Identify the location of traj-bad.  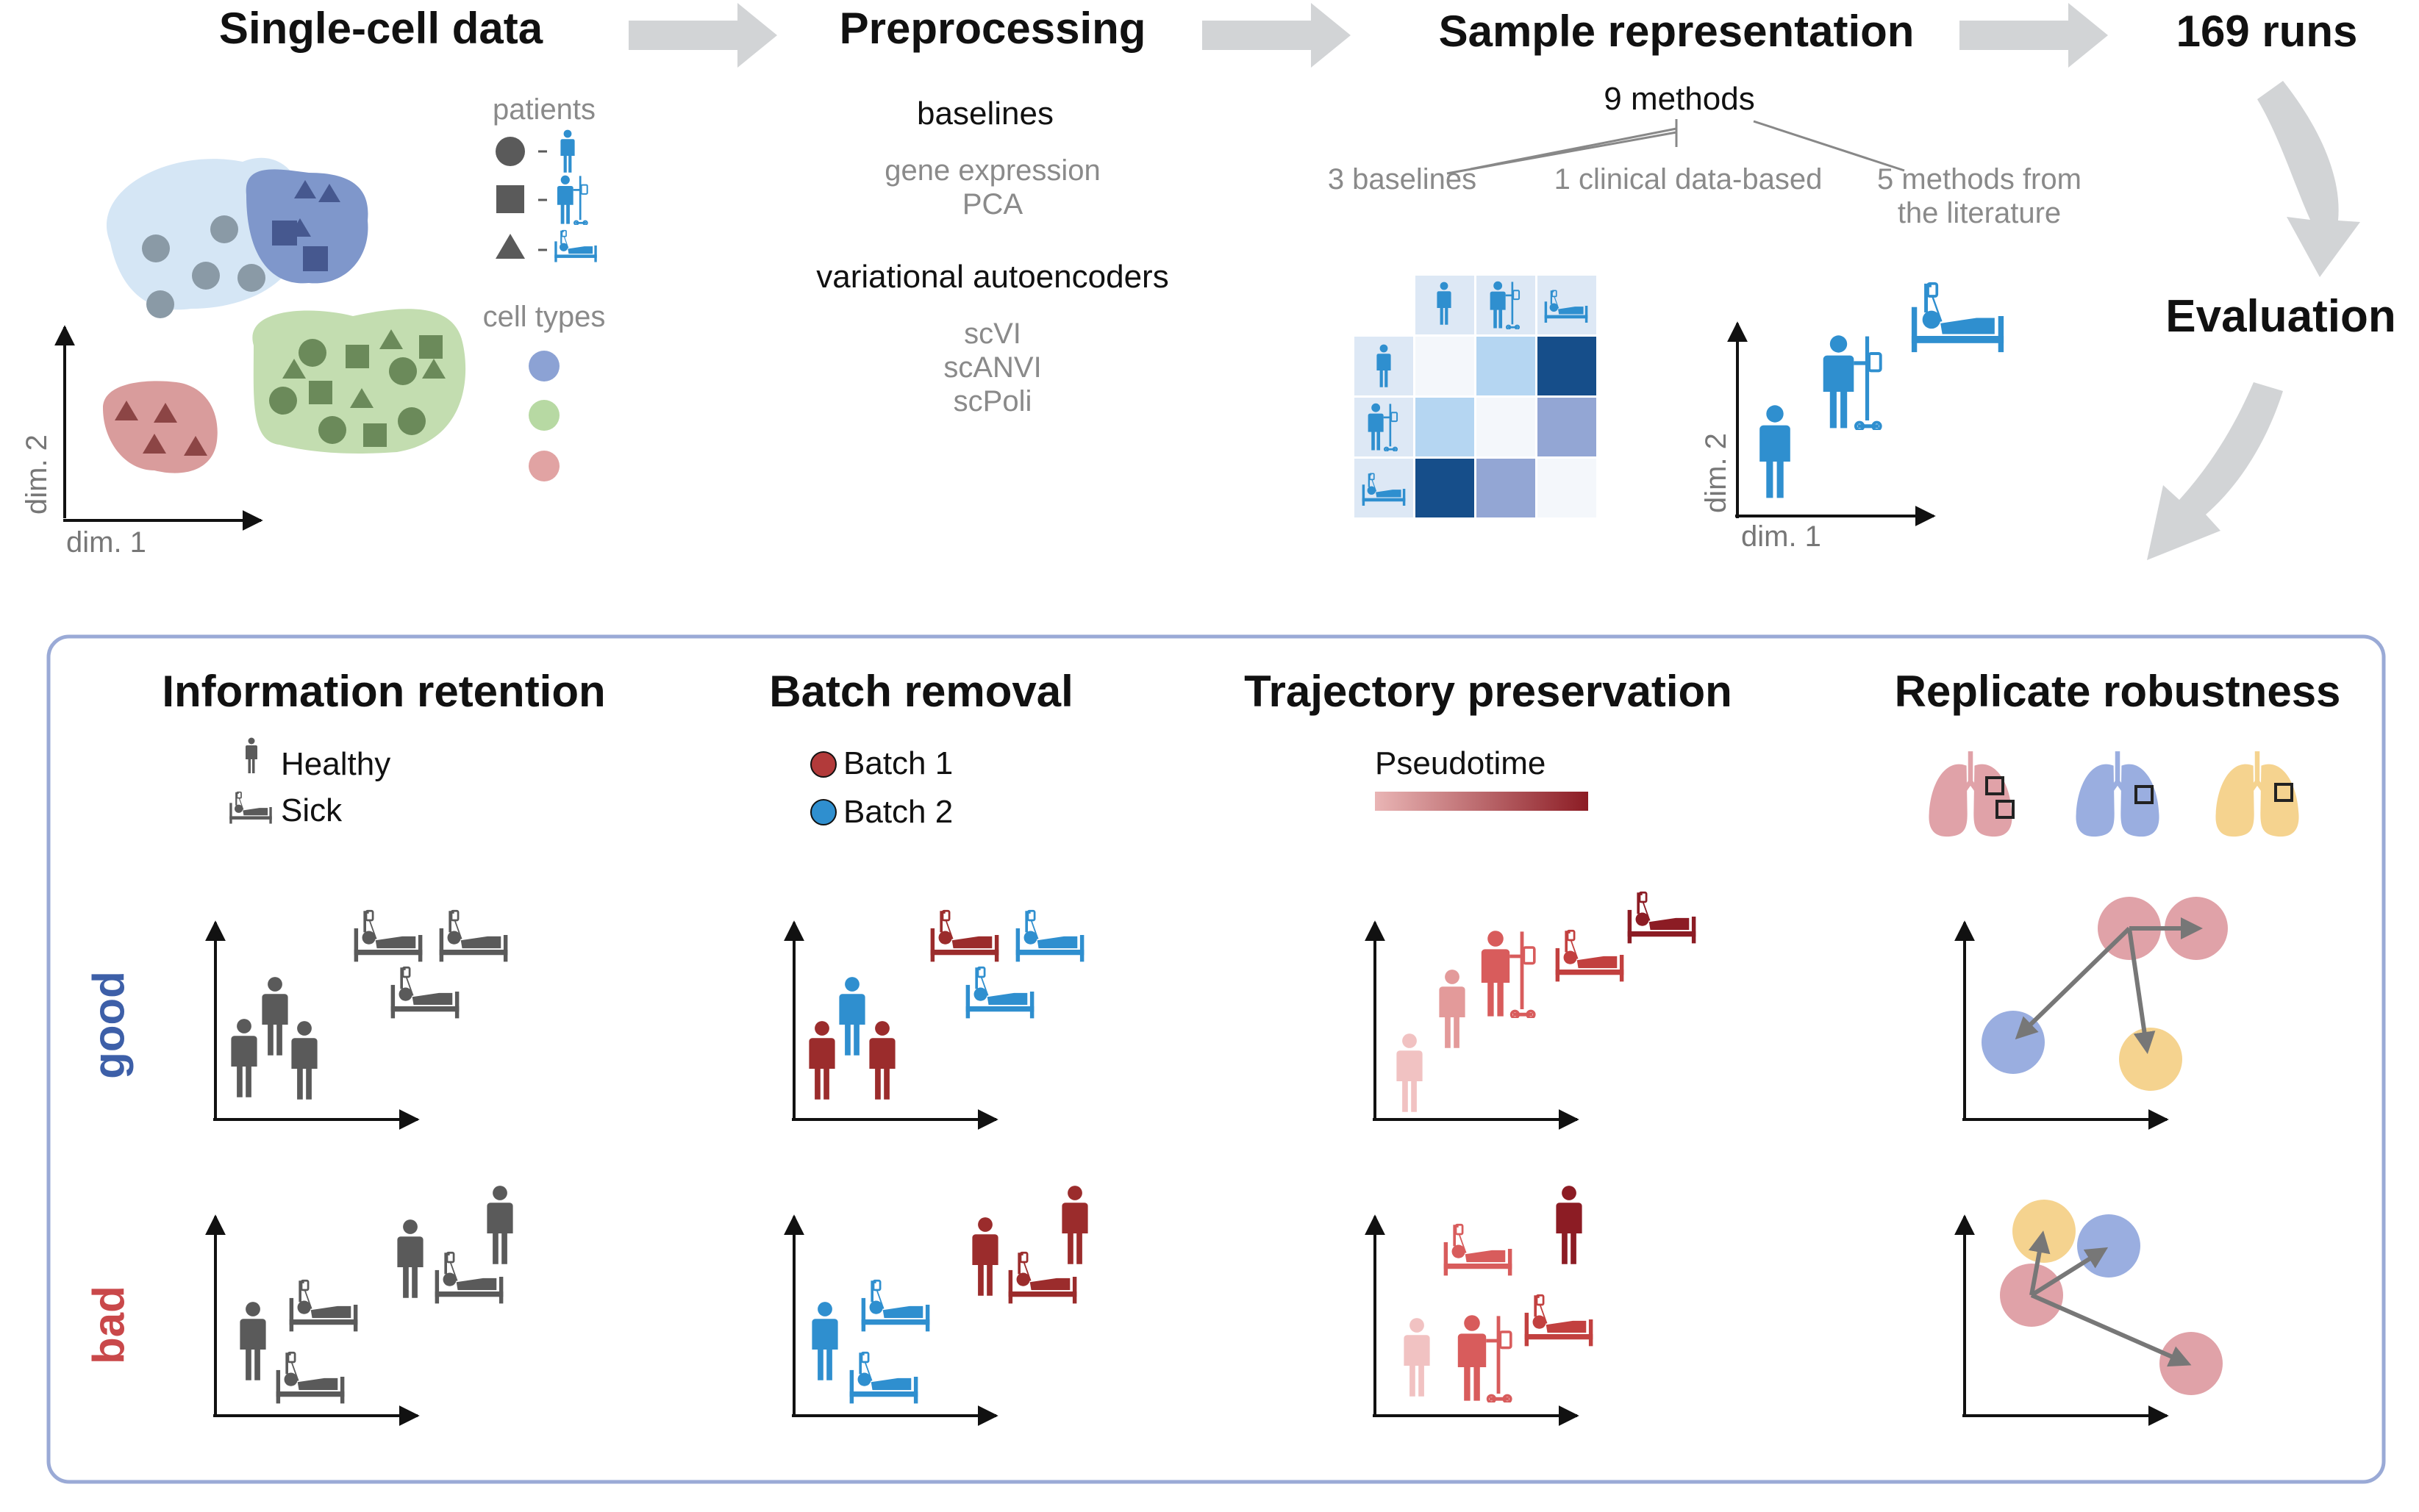
(1499, 1294).